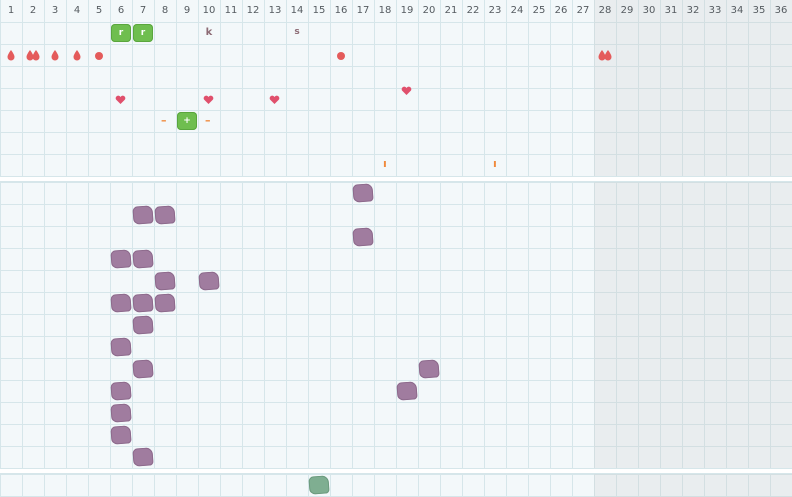 The width and height of the screenshot is (792, 497). I want to click on day-number: 22, so click(473, 10).